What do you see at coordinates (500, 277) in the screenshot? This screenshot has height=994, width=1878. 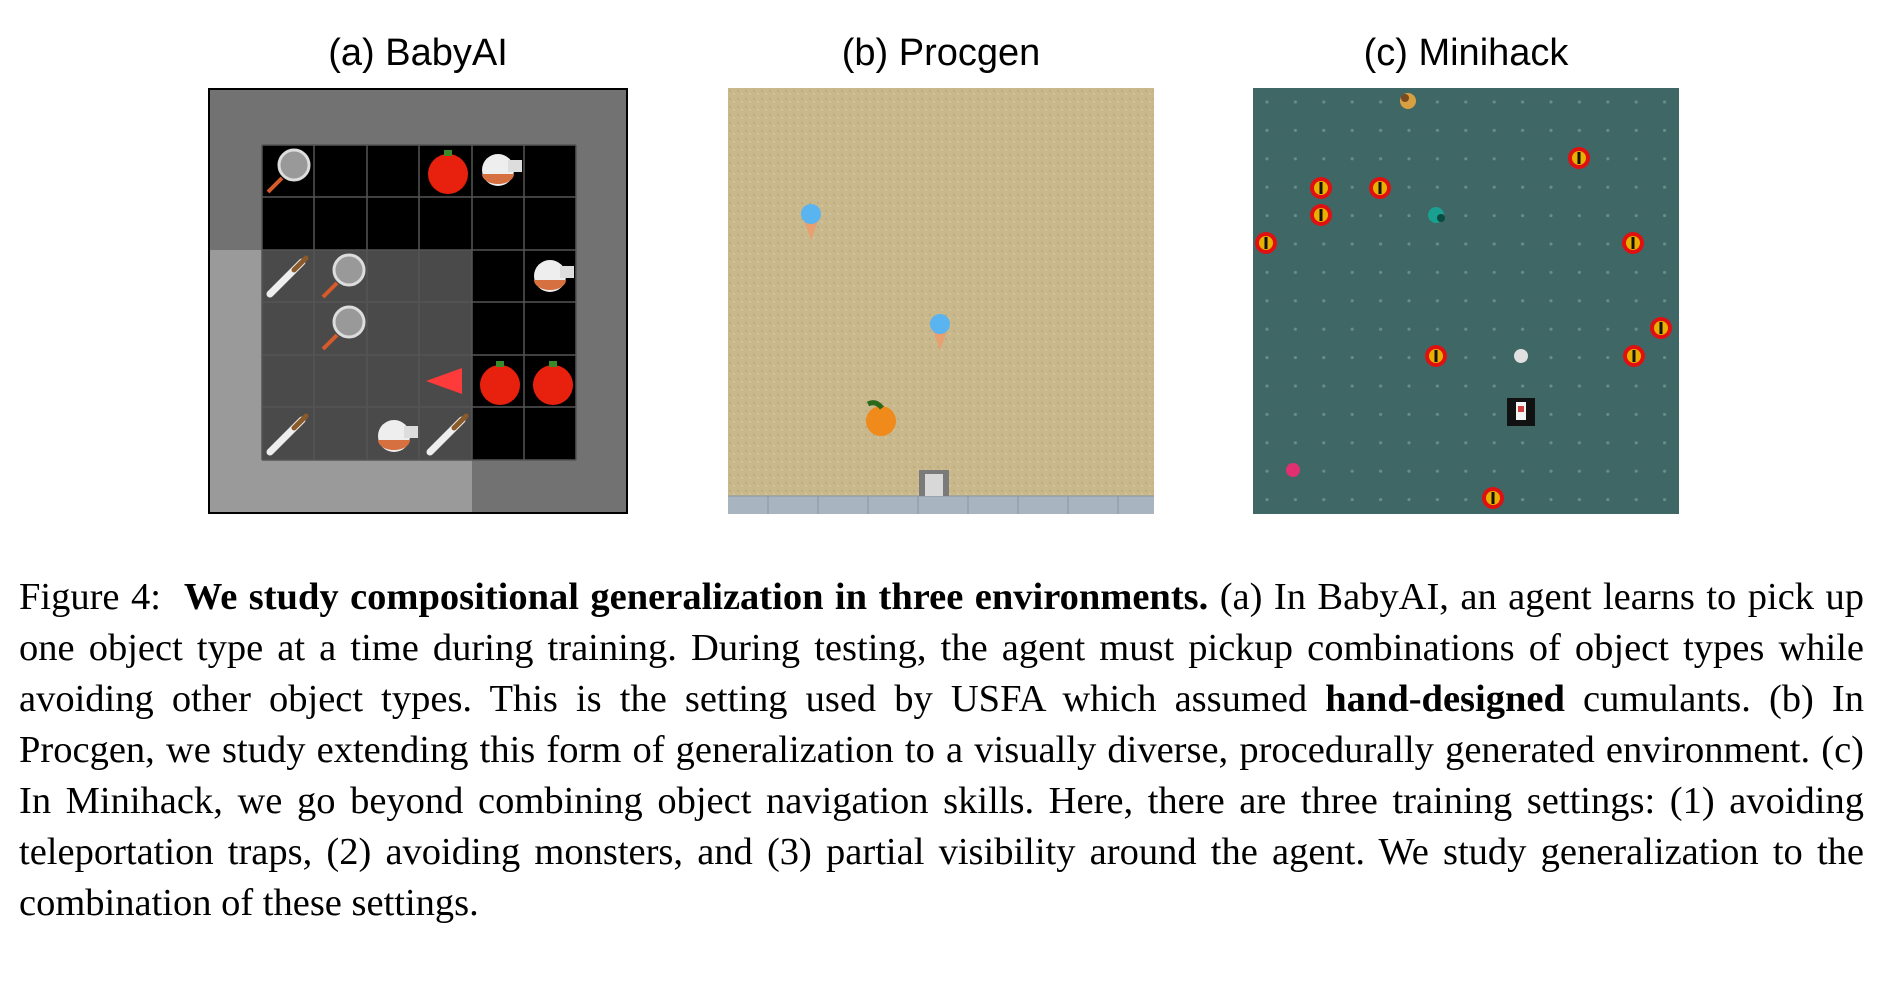 I see `tomato-icon` at bounding box center [500, 277].